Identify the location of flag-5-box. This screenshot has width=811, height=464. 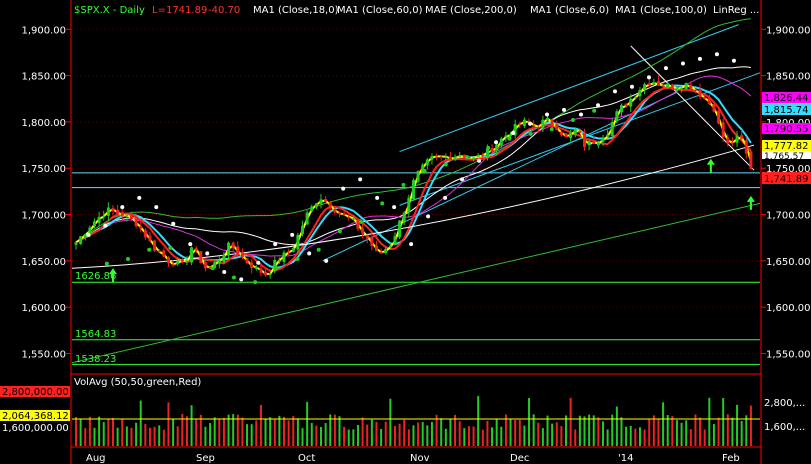
(786, 155).